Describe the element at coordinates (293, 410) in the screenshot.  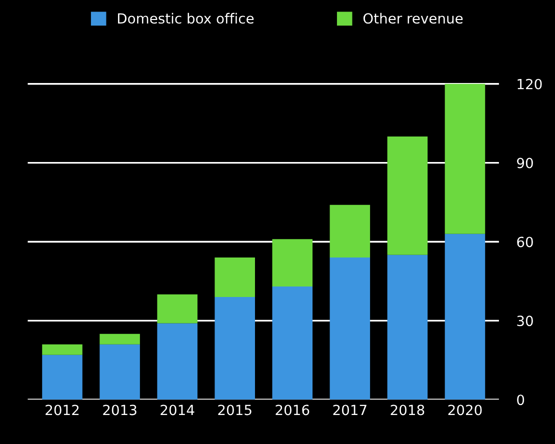
I see `x-tick-label: 2016` at that location.